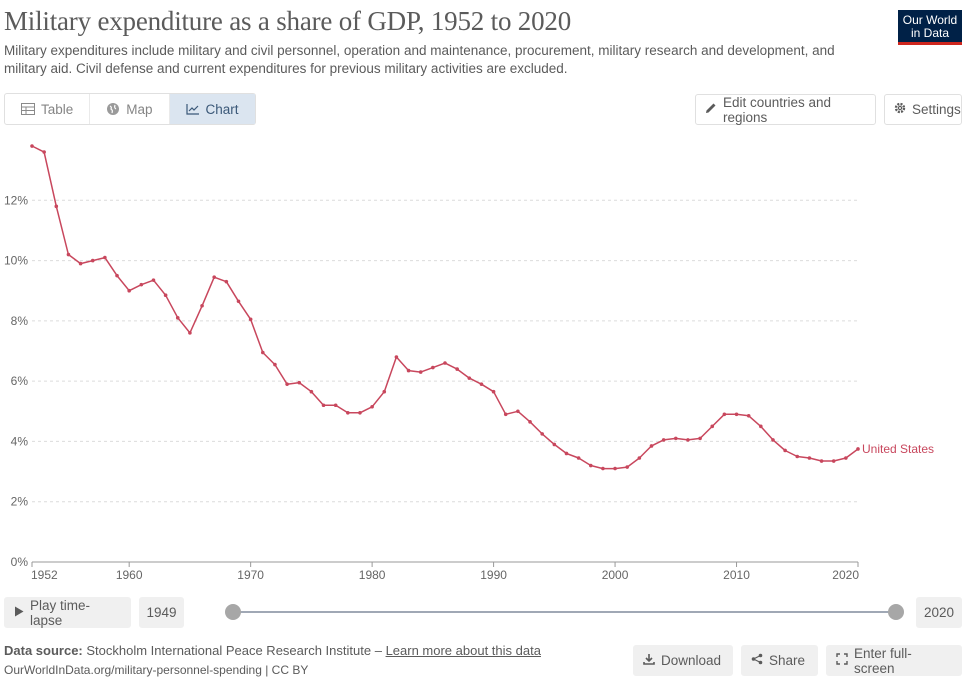 This screenshot has height=690, width=975. Describe the element at coordinates (564, 612) in the screenshot. I see `timeline-track` at that location.